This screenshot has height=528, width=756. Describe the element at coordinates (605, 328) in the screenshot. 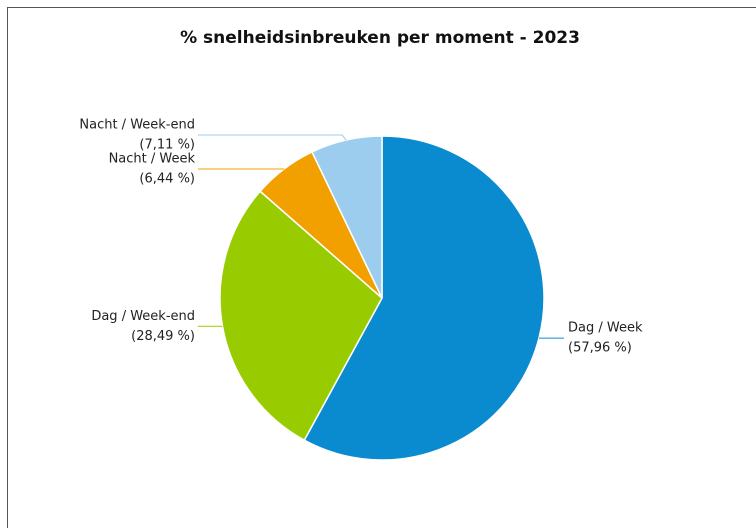

I see `slice-label: Dag / Week` at that location.